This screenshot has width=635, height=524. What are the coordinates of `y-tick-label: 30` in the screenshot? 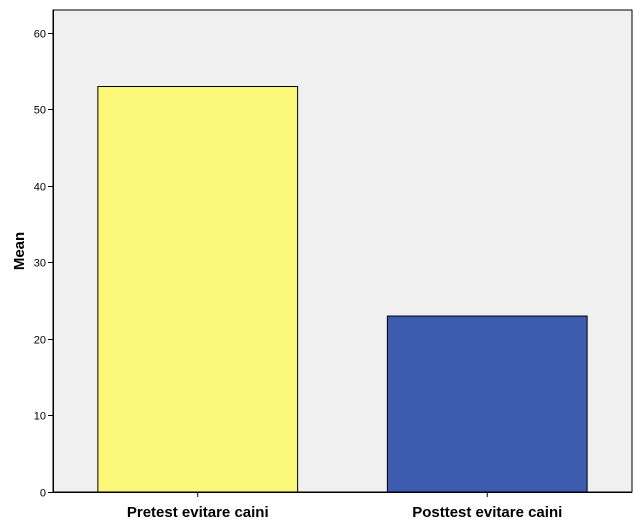 It's located at (40, 264).